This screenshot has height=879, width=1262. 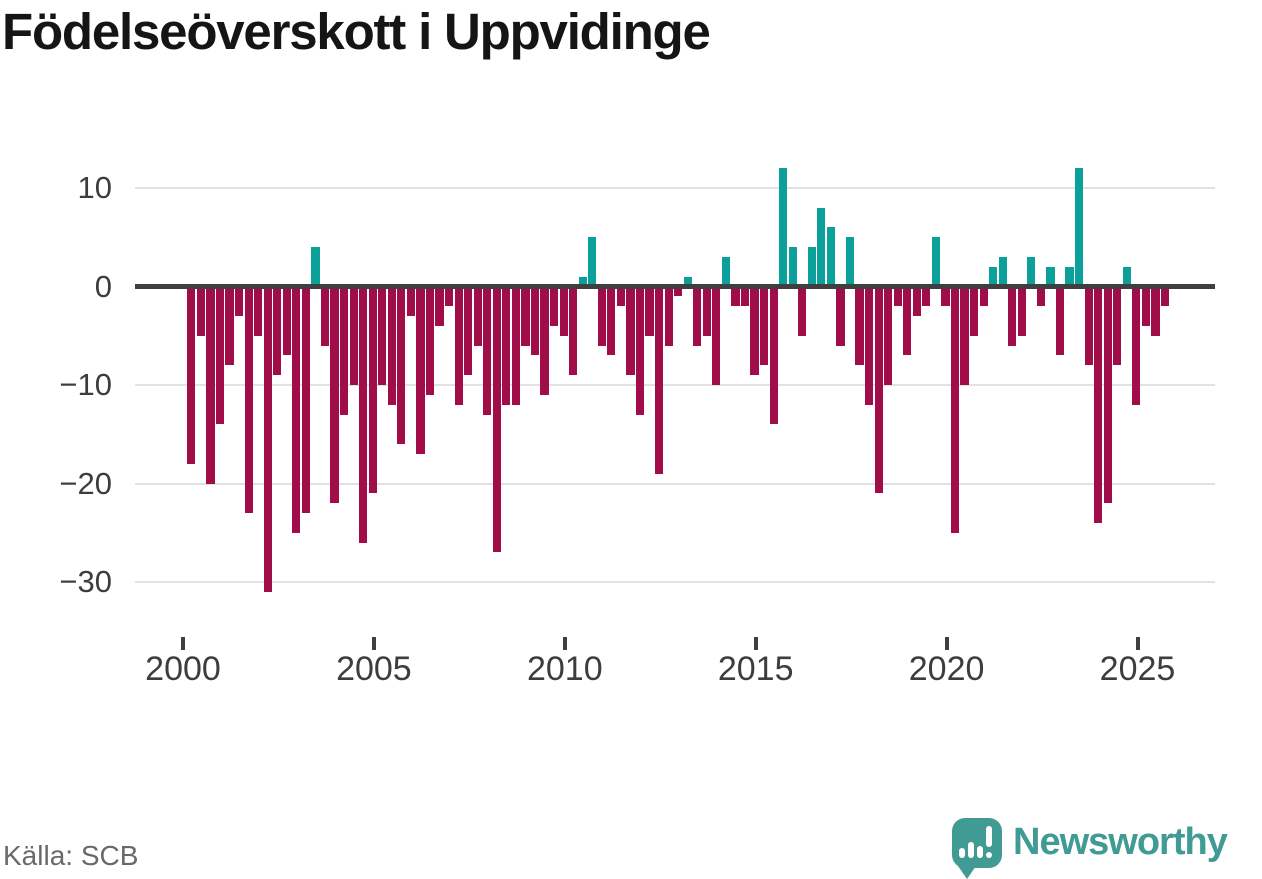 I want to click on bar-2005q2, so click(x=391, y=345).